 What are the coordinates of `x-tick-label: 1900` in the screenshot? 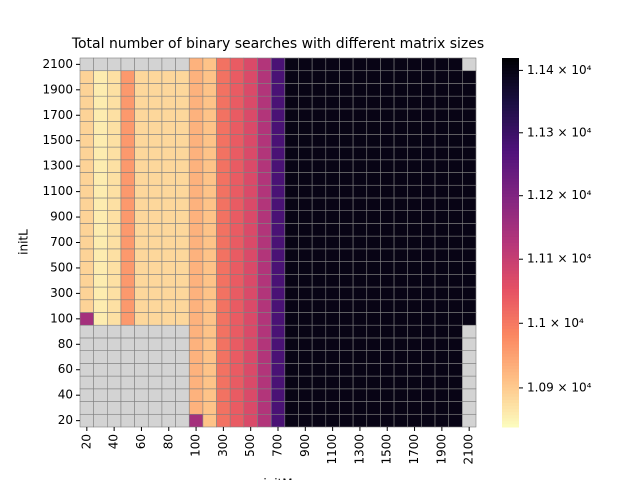 It's located at (441, 449).